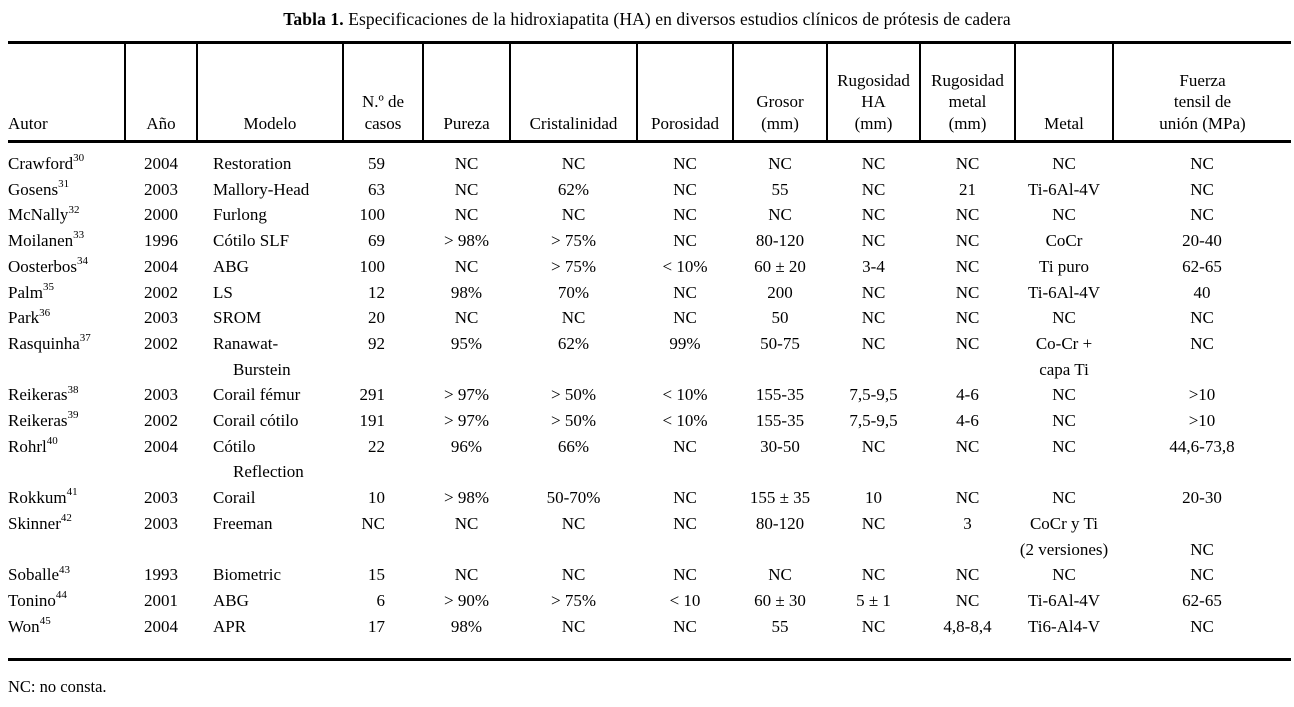 The width and height of the screenshot is (1294, 707). Describe the element at coordinates (873, 395) in the screenshot. I see `cell-rugosidad_ha: 7,5-9,5` at that location.